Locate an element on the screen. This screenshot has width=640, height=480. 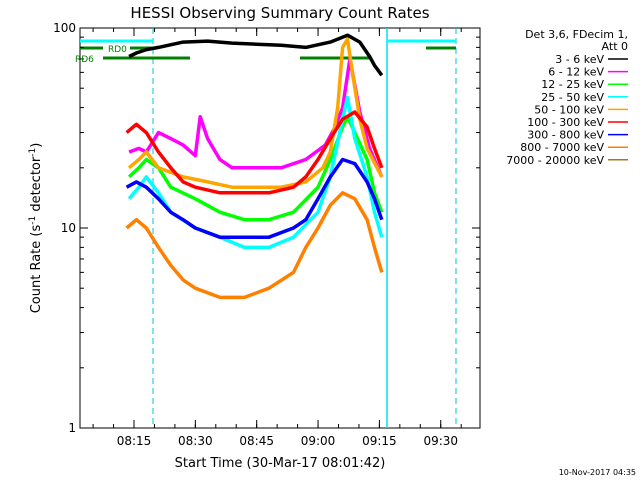
y-tick-label-1: 10 is located at coordinates (68, 228).